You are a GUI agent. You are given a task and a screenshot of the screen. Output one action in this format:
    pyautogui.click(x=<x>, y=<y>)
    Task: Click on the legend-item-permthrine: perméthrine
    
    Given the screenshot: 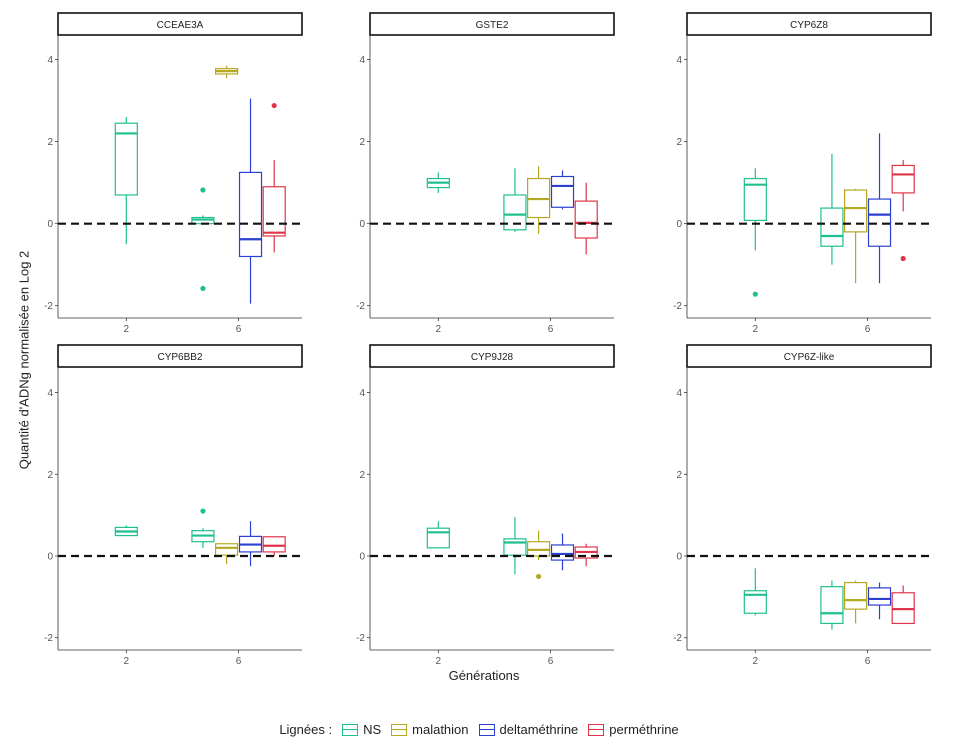 What is the action you would take?
    pyautogui.click(x=633, y=729)
    